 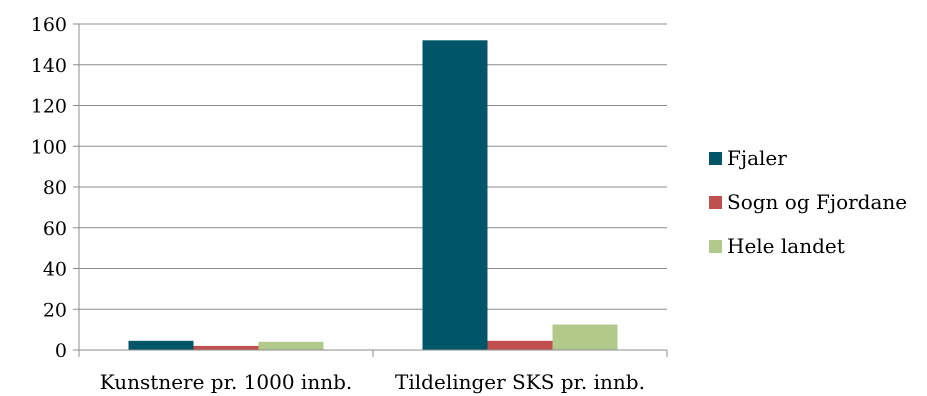 What do you see at coordinates (49, 66) in the screenshot?
I see `y-tick-label: 140` at bounding box center [49, 66].